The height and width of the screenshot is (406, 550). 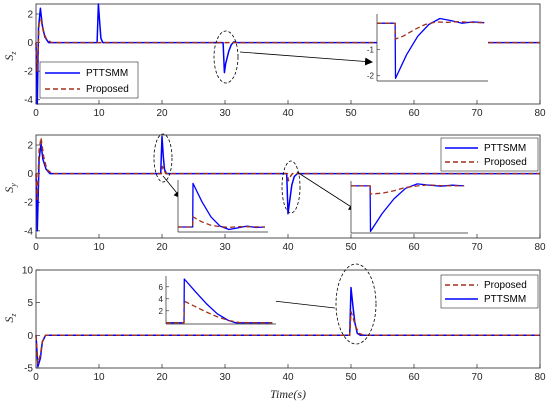 I want to click on y-tick-label: 5, so click(x=30, y=303).